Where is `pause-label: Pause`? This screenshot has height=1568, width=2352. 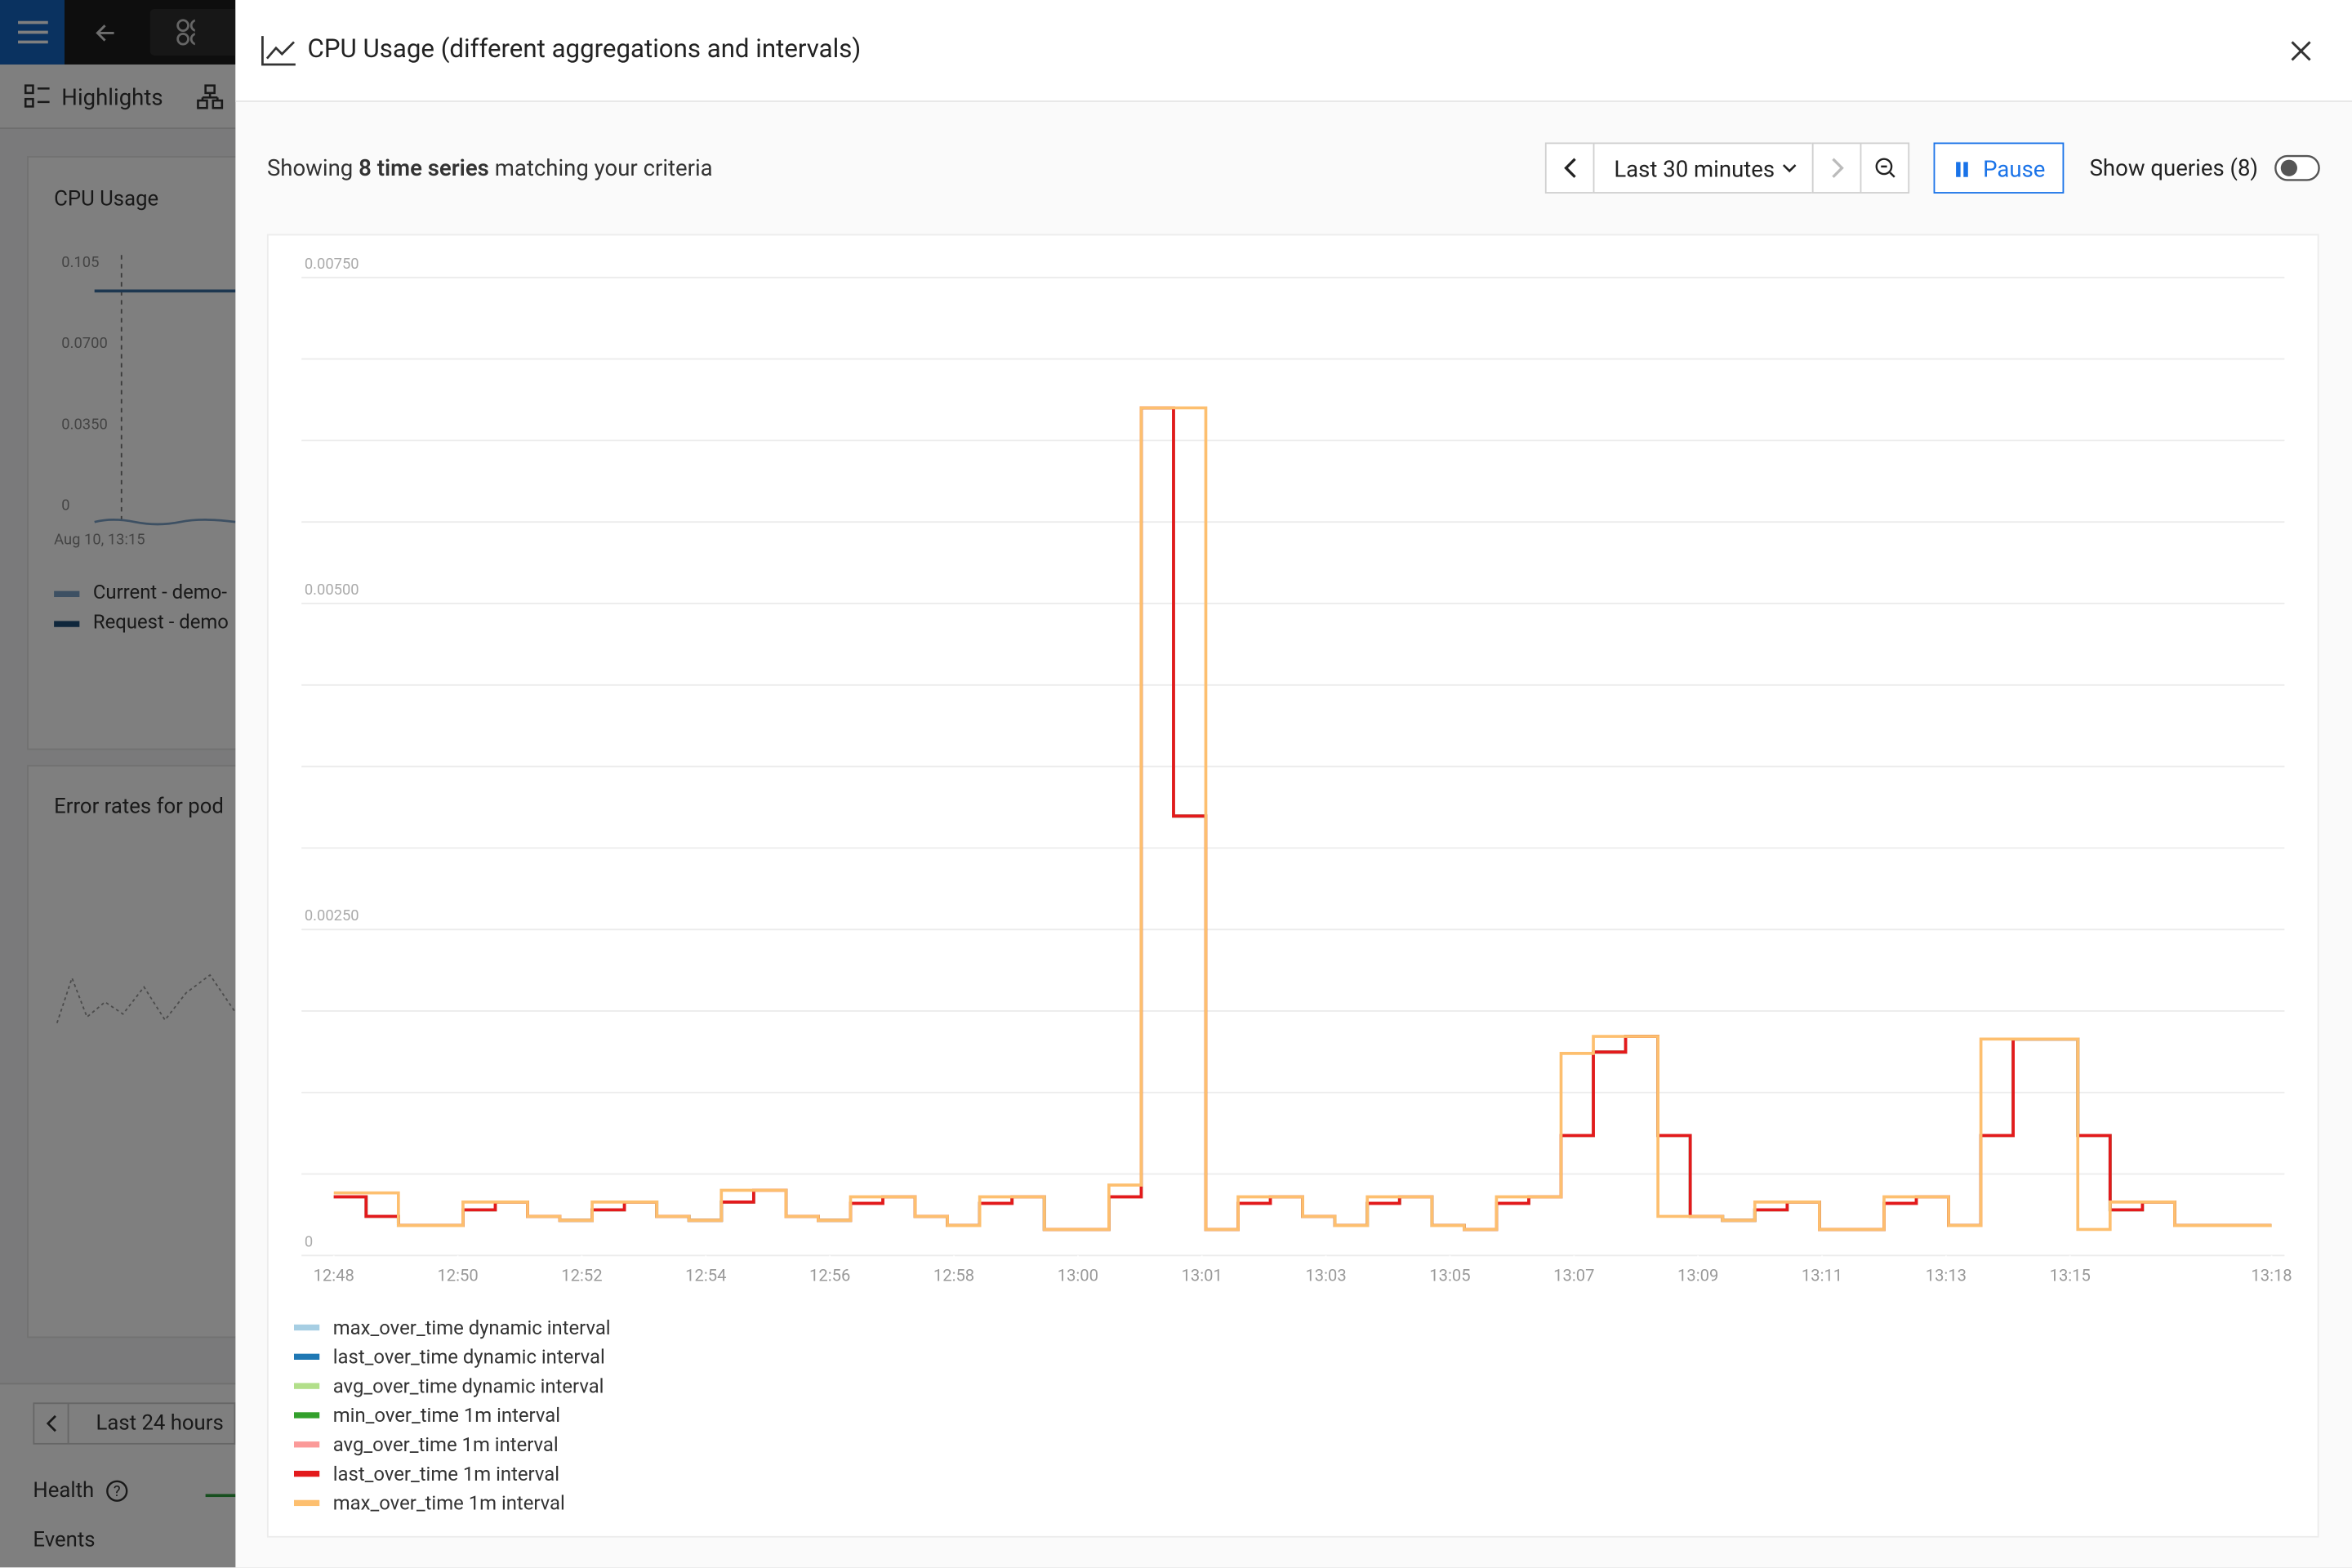 pause-label: Pause is located at coordinates (2014, 170).